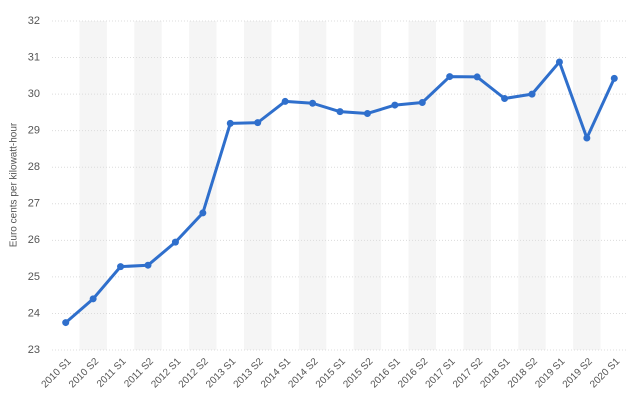  What do you see at coordinates (34, 277) in the screenshot?
I see `y-tick-label: 25` at bounding box center [34, 277].